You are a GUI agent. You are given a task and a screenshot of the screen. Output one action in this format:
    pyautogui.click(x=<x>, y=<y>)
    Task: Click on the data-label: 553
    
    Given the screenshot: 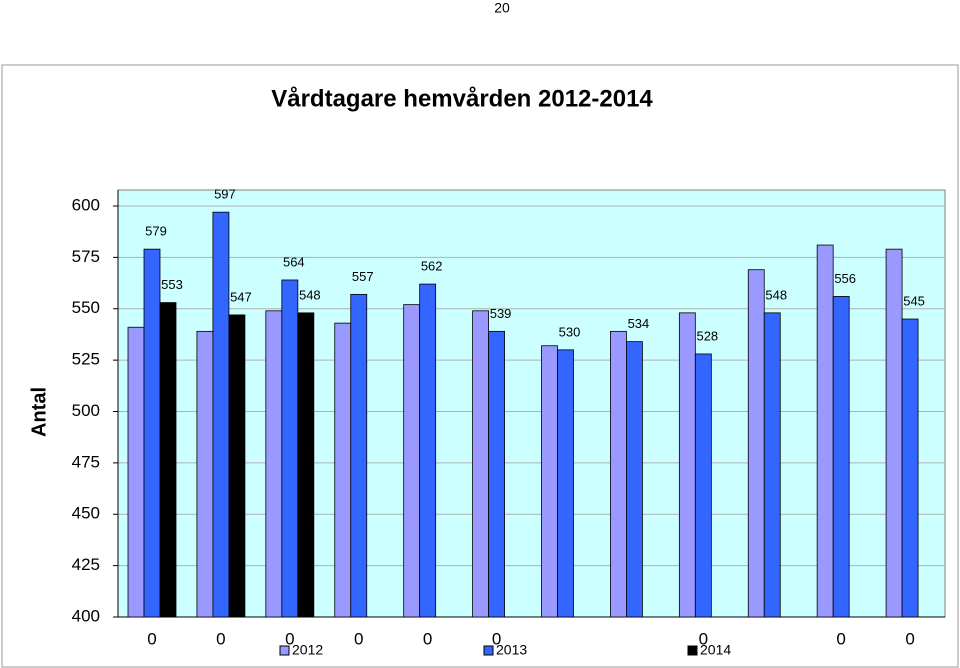 What is the action you would take?
    pyautogui.click(x=172, y=284)
    